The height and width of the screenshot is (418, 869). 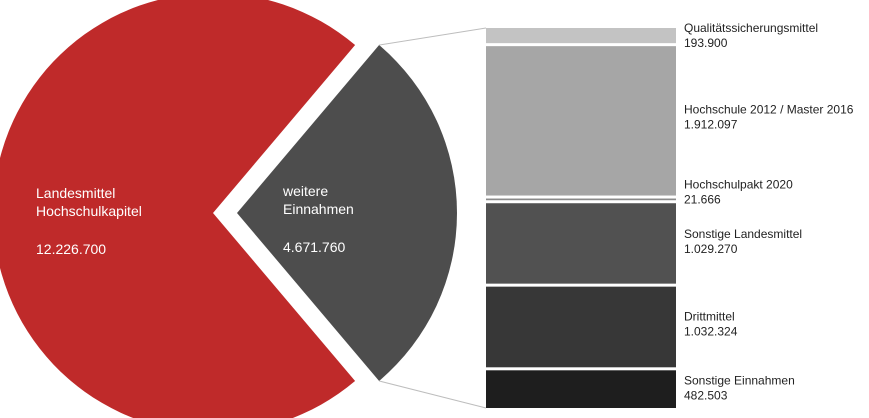 I want to click on pie-value-landesmittel: 12.226.700, so click(x=71, y=249).